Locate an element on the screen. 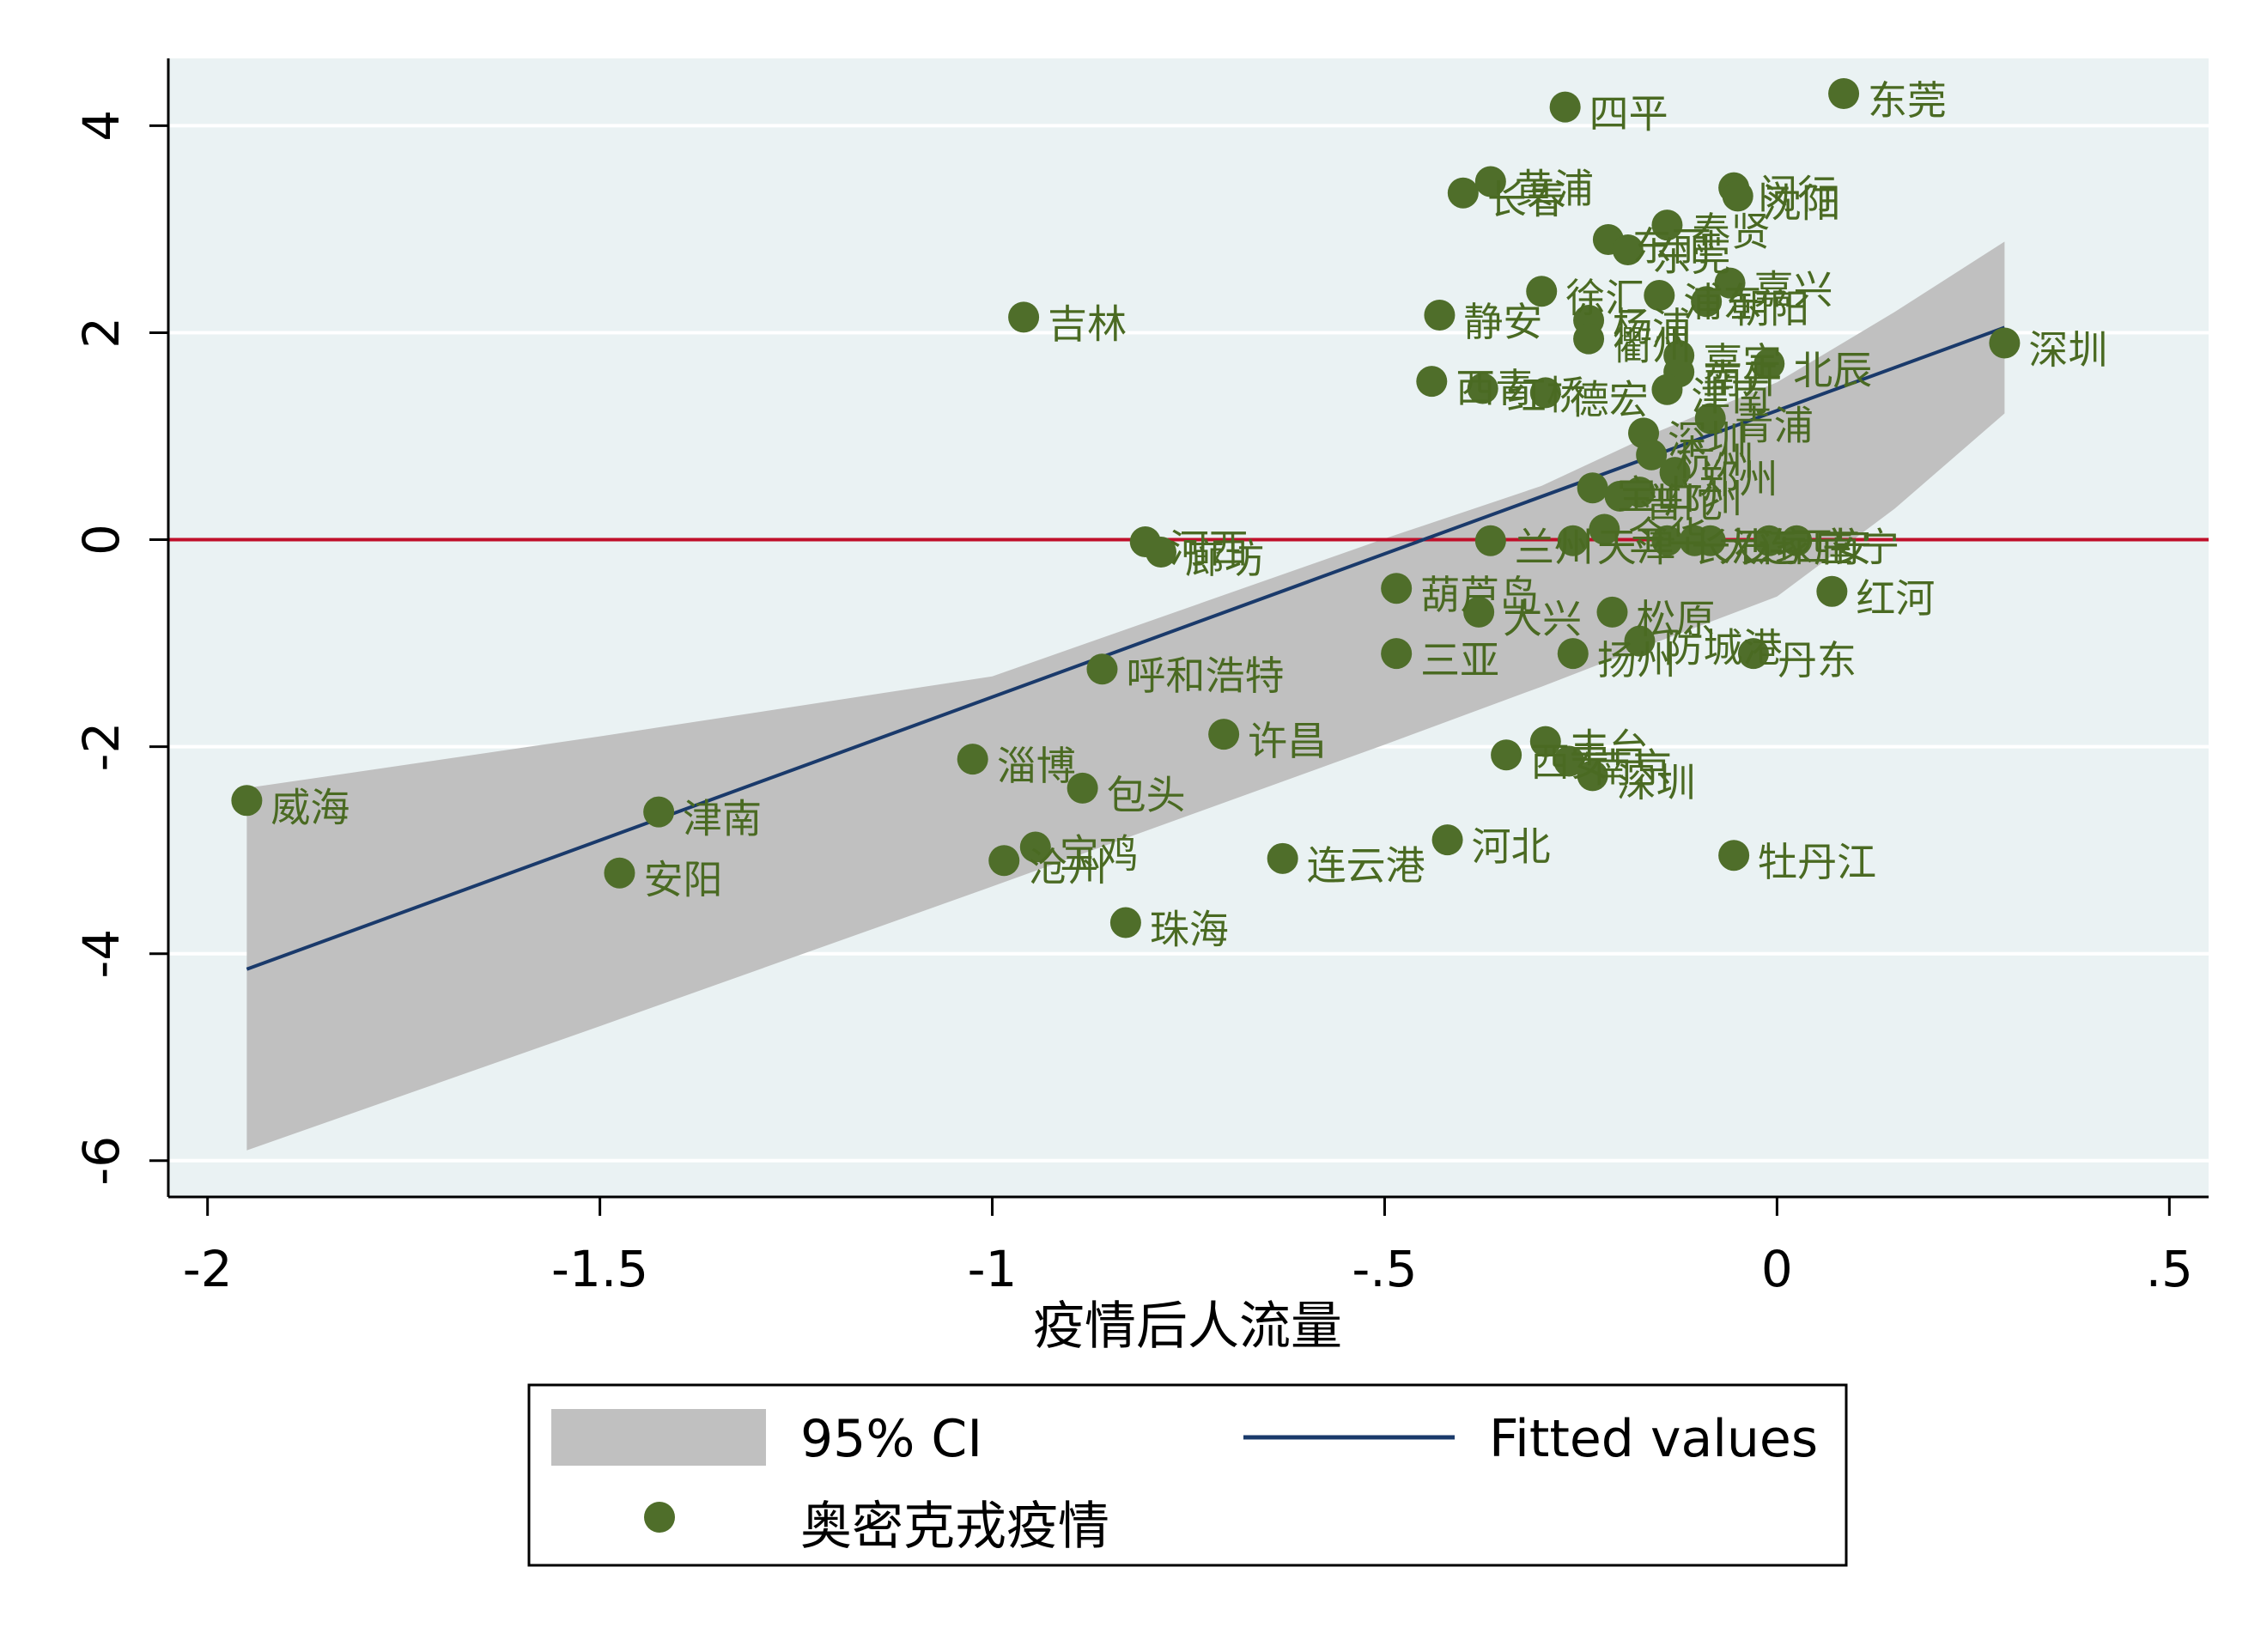 This screenshot has width=2267, height=1652. x-tick-label: -.5 is located at coordinates (1384, 1269).